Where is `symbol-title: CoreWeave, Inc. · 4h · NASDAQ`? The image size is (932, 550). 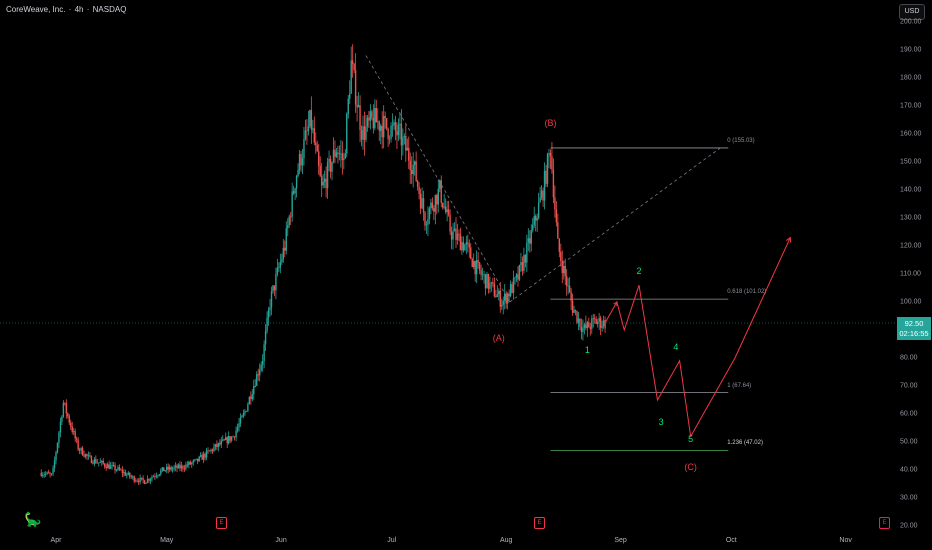
symbol-title: CoreWeave, Inc. · 4h · NASDAQ is located at coordinates (66, 9).